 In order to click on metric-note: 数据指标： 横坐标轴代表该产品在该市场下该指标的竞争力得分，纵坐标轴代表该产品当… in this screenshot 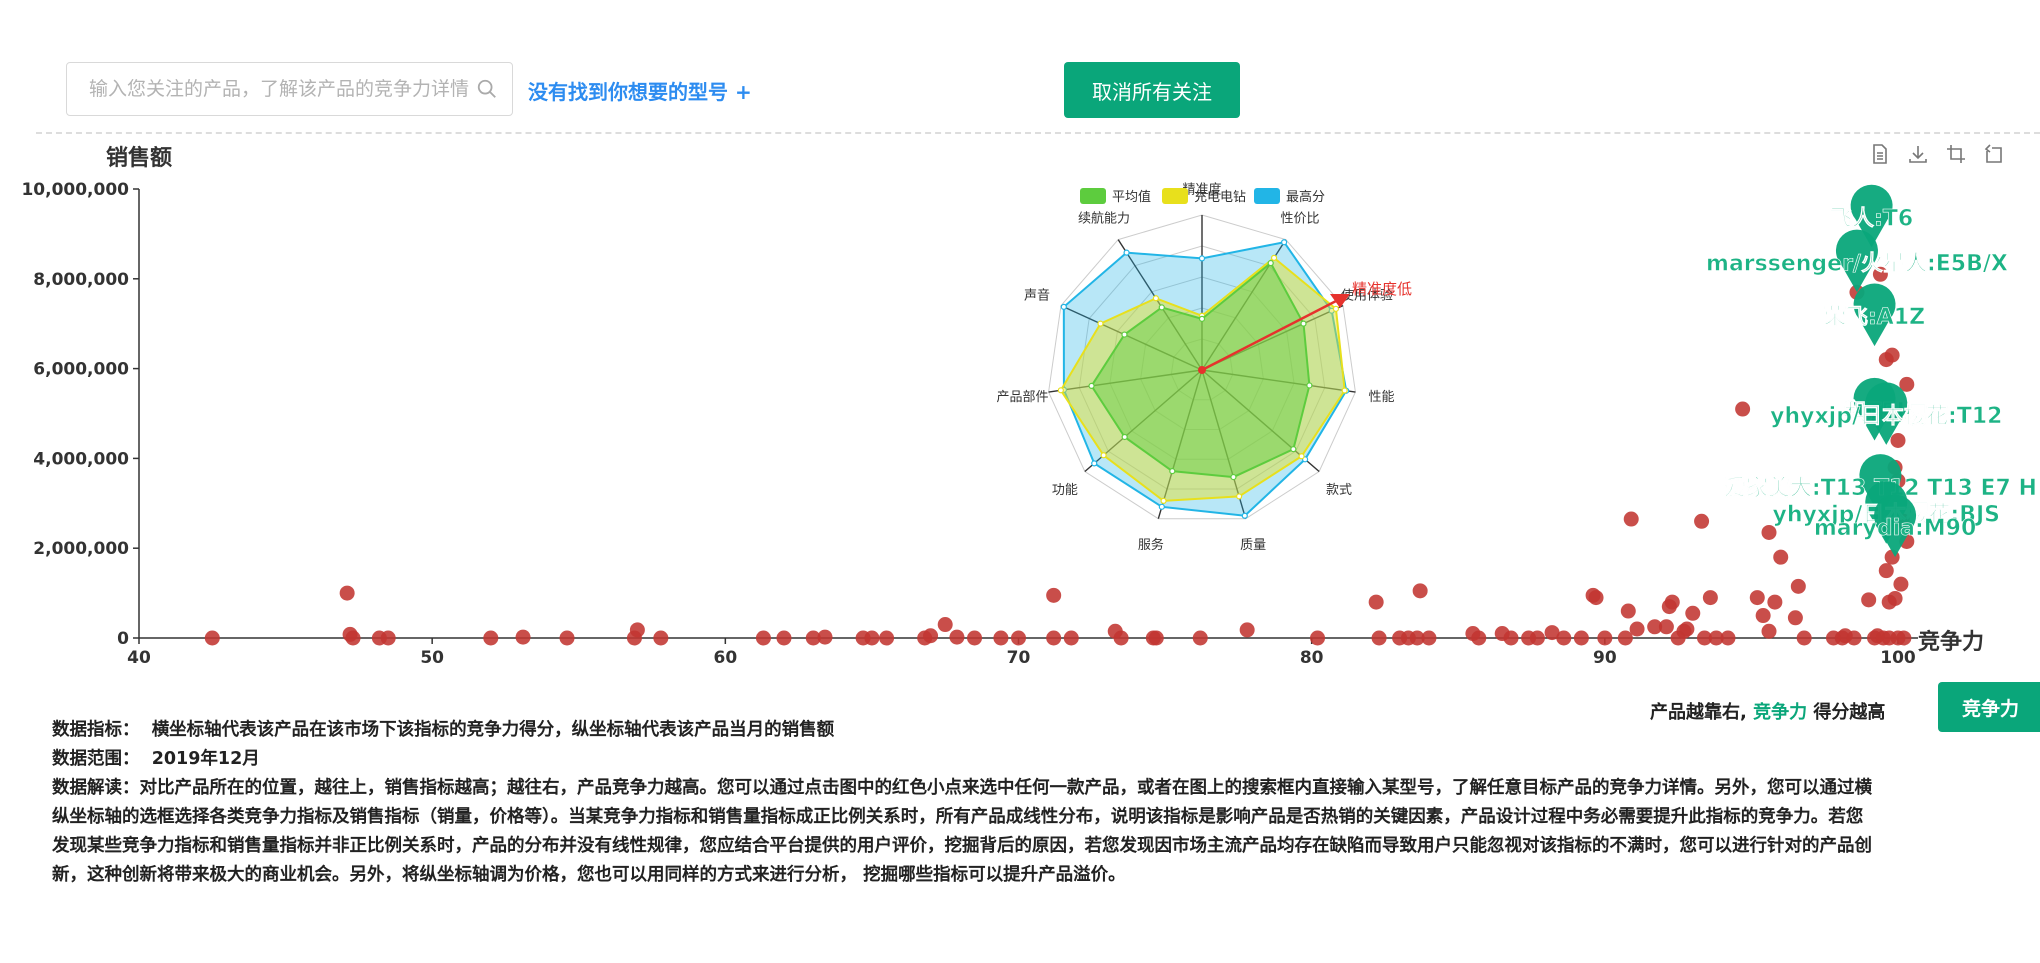, I will do `click(443, 730)`.